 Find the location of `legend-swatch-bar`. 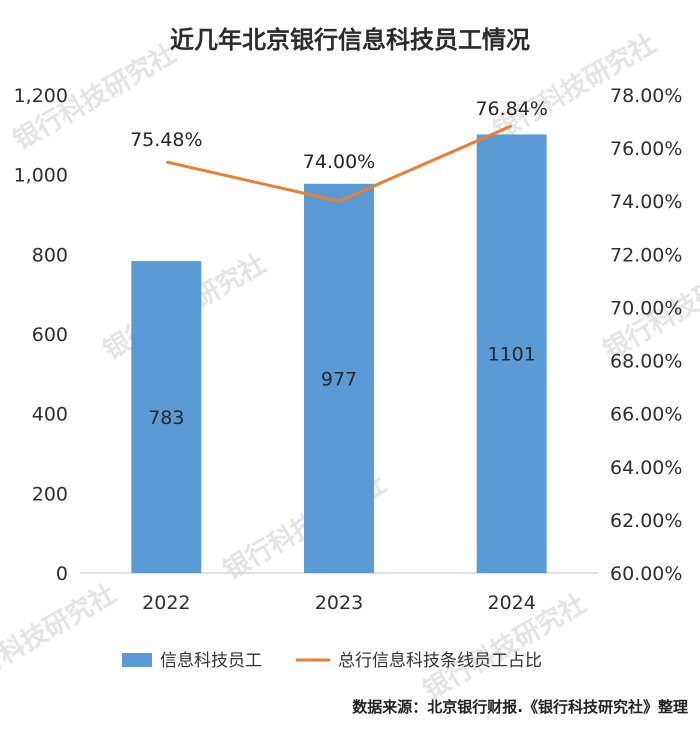

legend-swatch-bar is located at coordinates (137, 660).